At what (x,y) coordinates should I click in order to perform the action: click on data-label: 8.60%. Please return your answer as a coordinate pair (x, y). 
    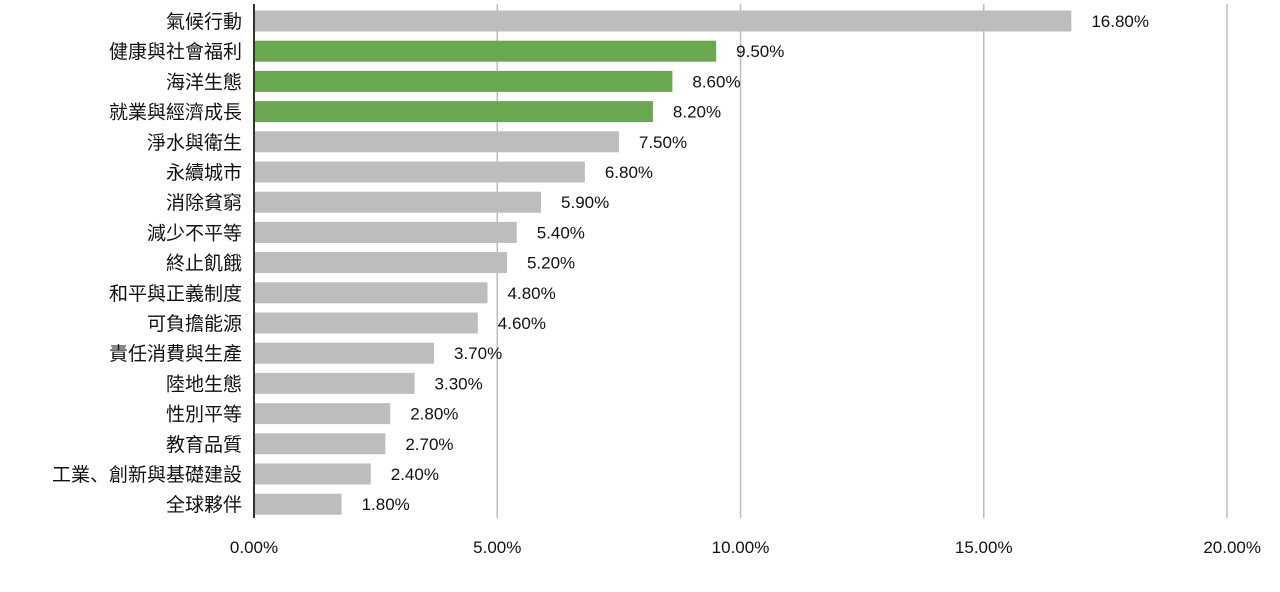
    Looking at the image, I should click on (716, 81).